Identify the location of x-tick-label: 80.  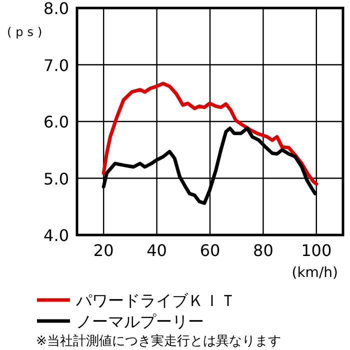
(263, 250).